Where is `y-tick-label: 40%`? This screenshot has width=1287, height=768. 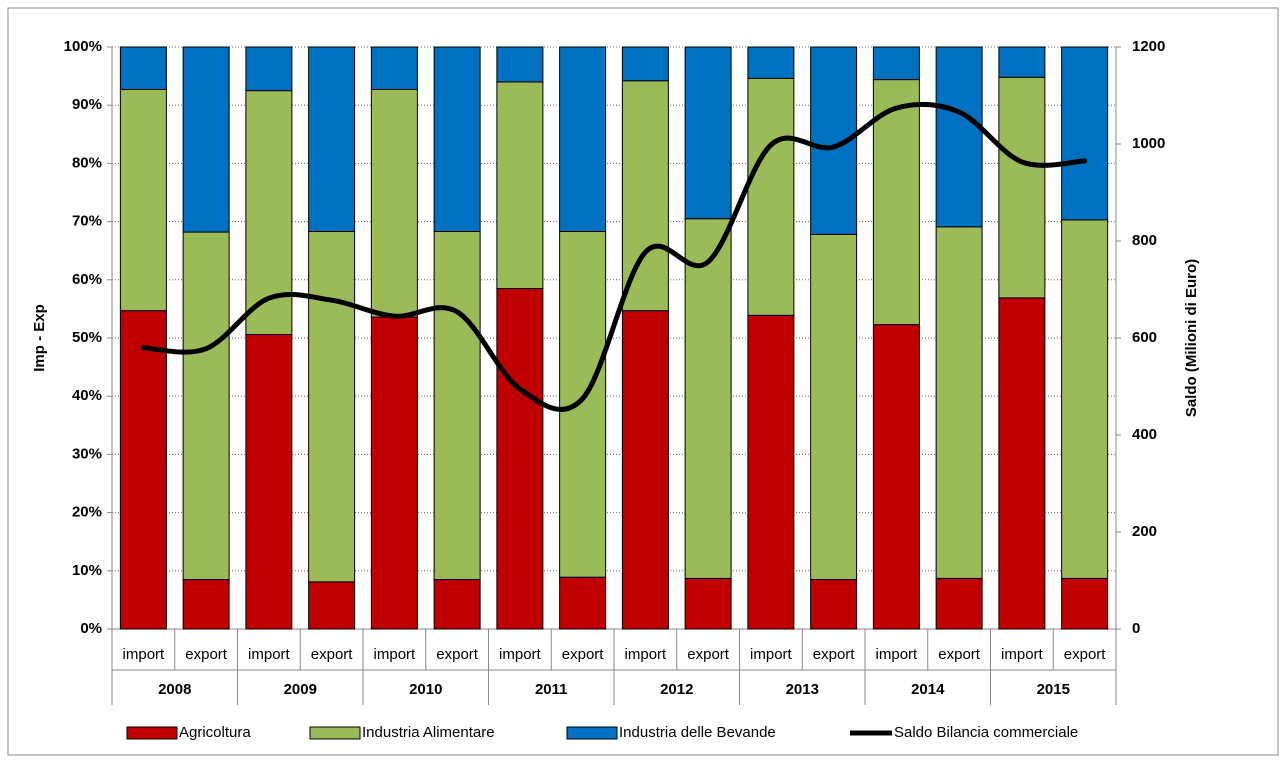
y-tick-label: 40% is located at coordinates (87, 395).